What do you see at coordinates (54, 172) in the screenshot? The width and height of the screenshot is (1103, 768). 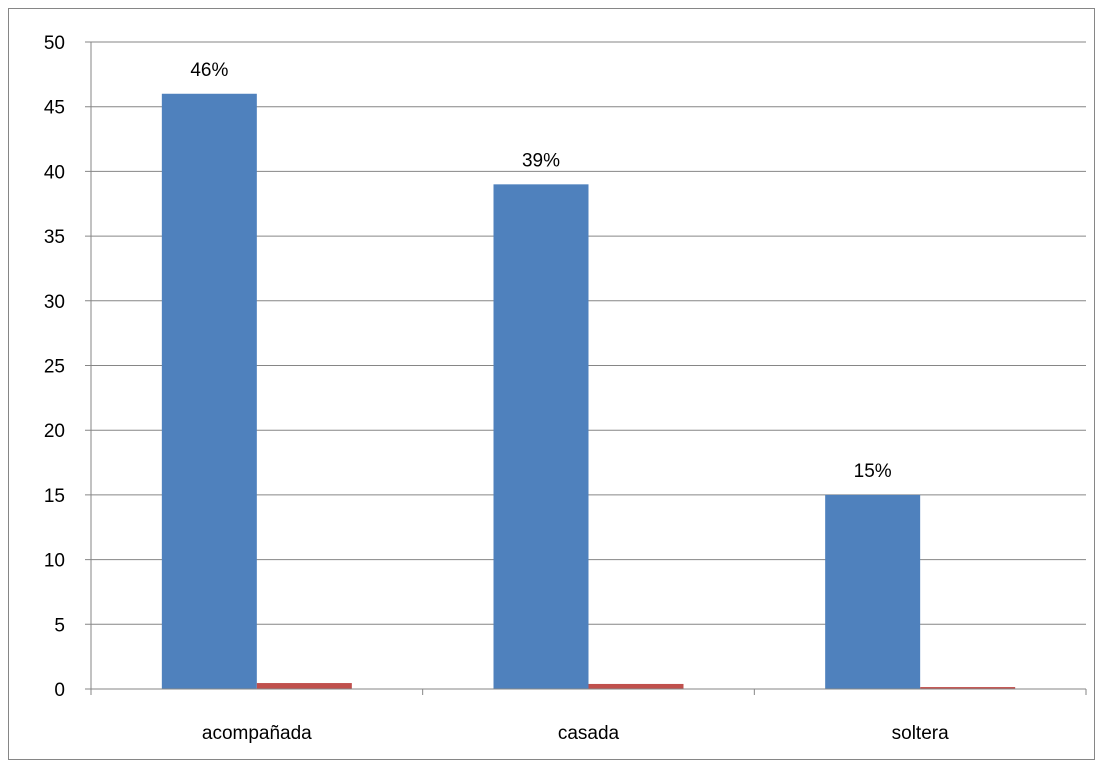 I see `y-tick-label: 40` at bounding box center [54, 172].